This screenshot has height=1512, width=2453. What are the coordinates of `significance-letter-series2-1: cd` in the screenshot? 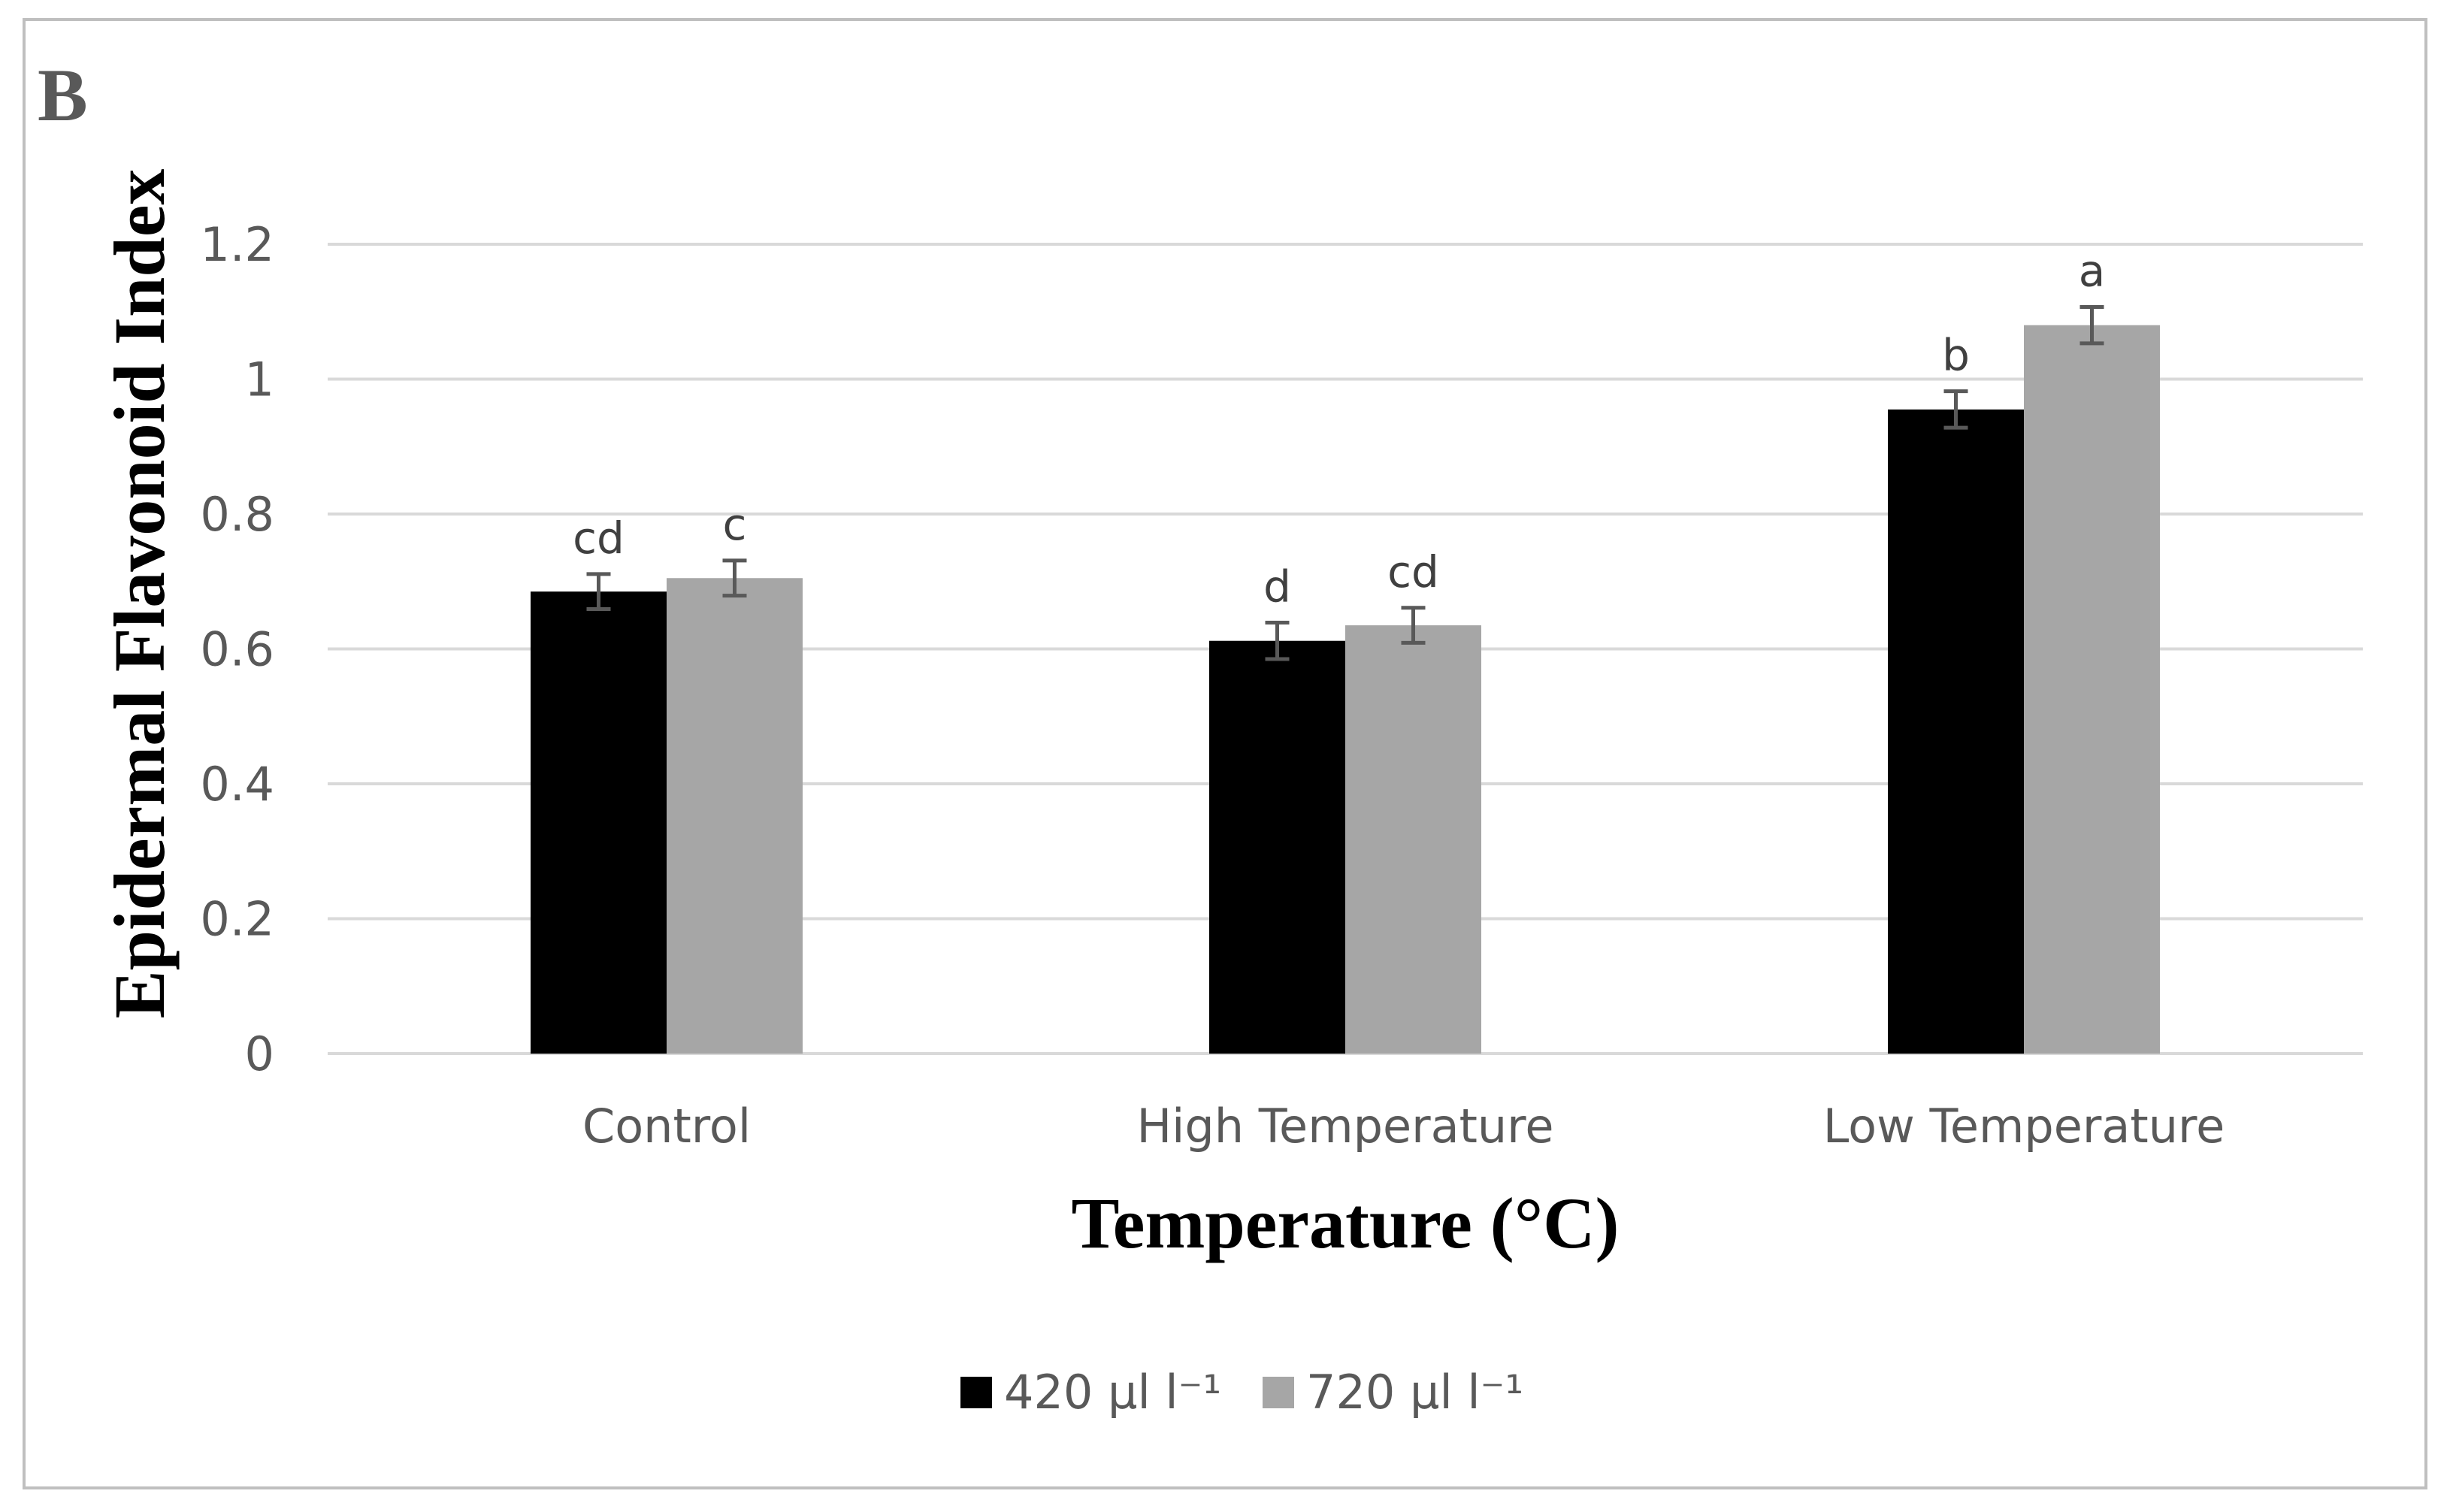 It's located at (1413, 572).